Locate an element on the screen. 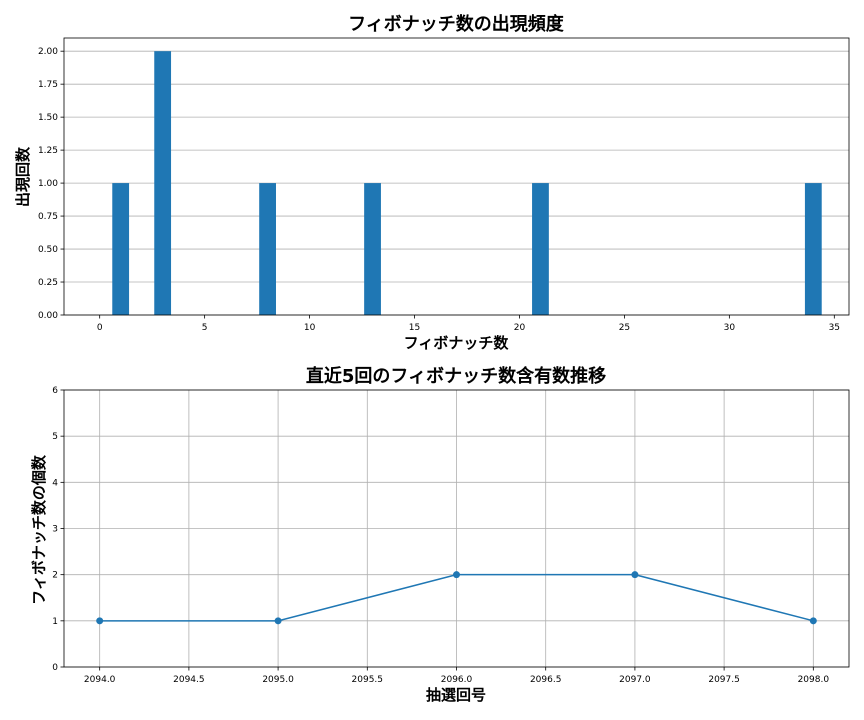  chart1-title: フィボナッチ数の出現頻度 is located at coordinates (456, 24).